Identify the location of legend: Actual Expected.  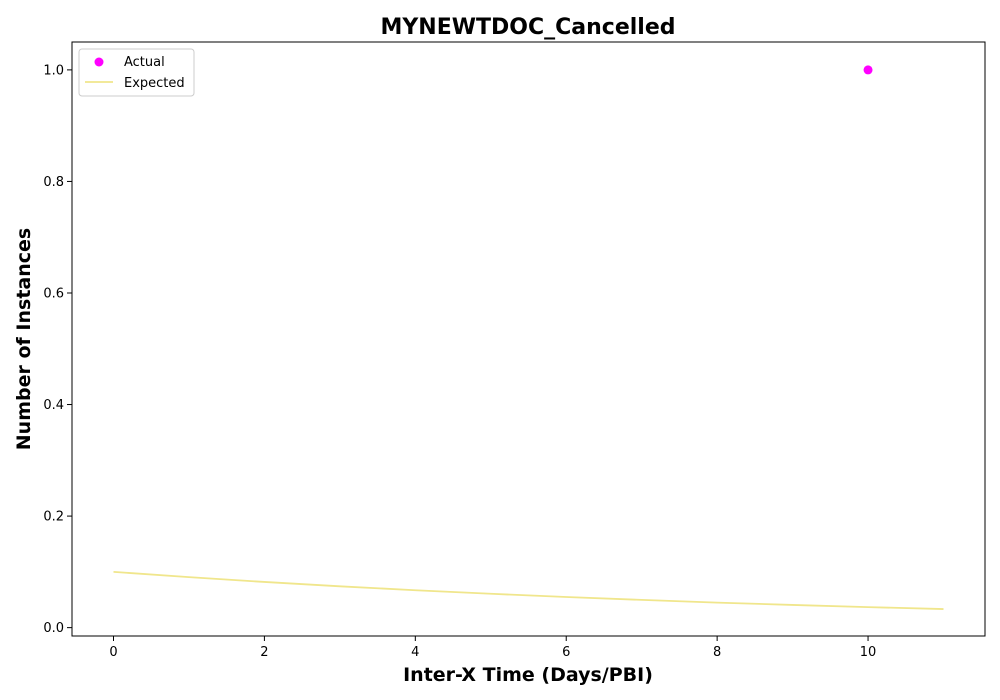
(136, 72).